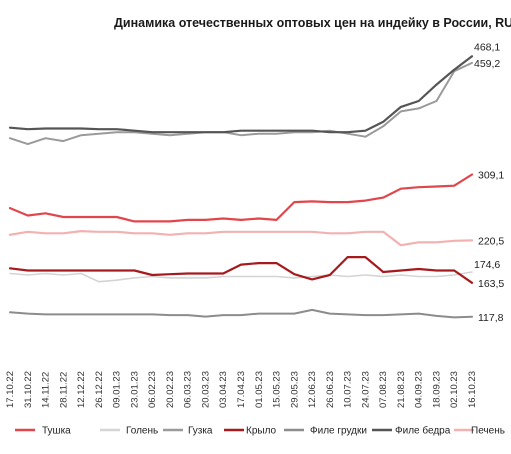 This screenshot has width=511, height=454. Describe the element at coordinates (294, 389) in the screenshot. I see `x-tick-label: 29.05.23` at that location.